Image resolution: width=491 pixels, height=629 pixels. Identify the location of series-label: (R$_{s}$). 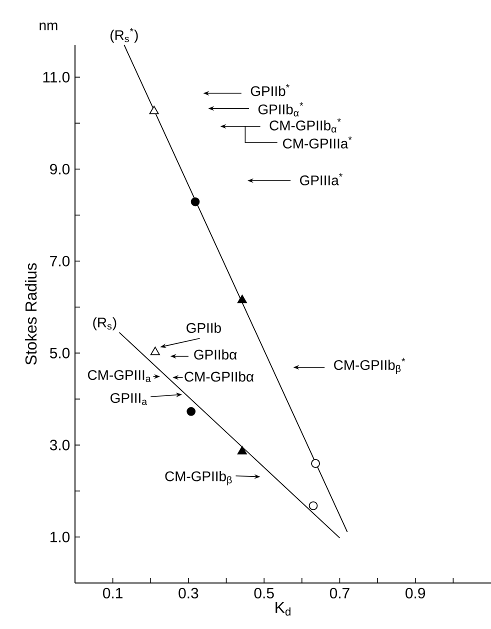
(104, 323).